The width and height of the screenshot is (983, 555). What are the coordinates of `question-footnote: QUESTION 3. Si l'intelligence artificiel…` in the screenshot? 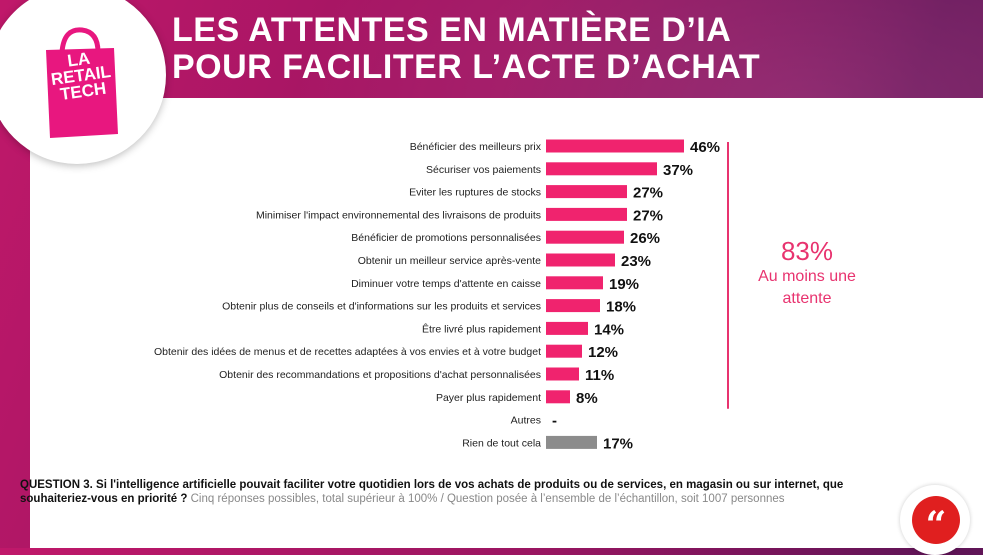 It's located at (455, 492).